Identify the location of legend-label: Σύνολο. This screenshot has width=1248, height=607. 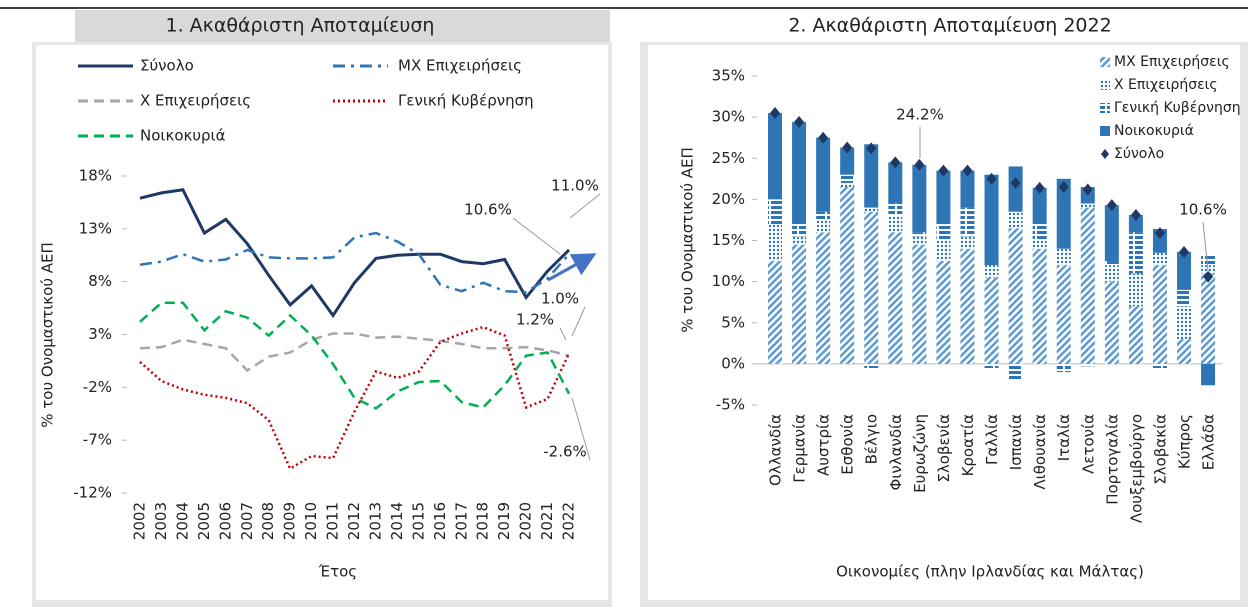
(167, 66).